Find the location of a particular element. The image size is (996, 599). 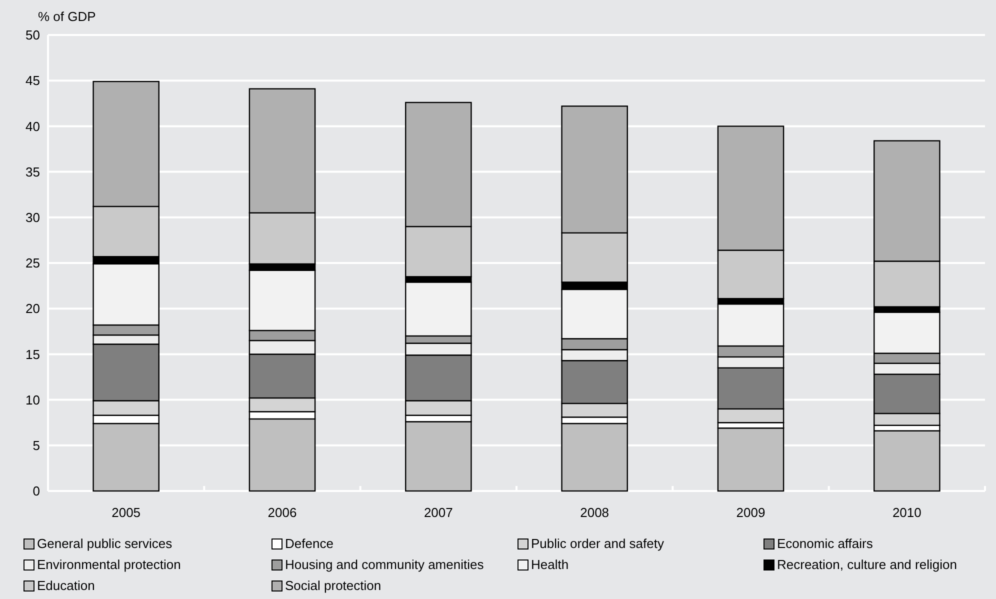

y-tick-label: 25 is located at coordinates (33, 263).